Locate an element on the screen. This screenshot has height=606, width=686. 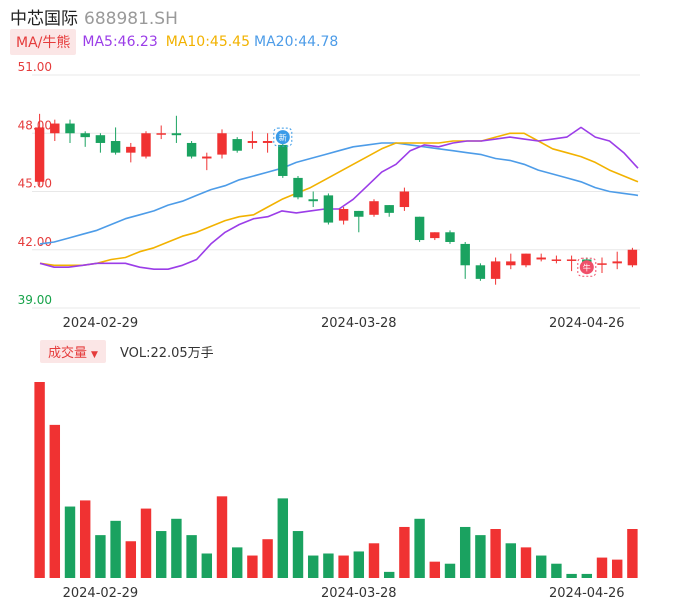
volume-selector-button: 成交量 ▼ is located at coordinates (73, 351).